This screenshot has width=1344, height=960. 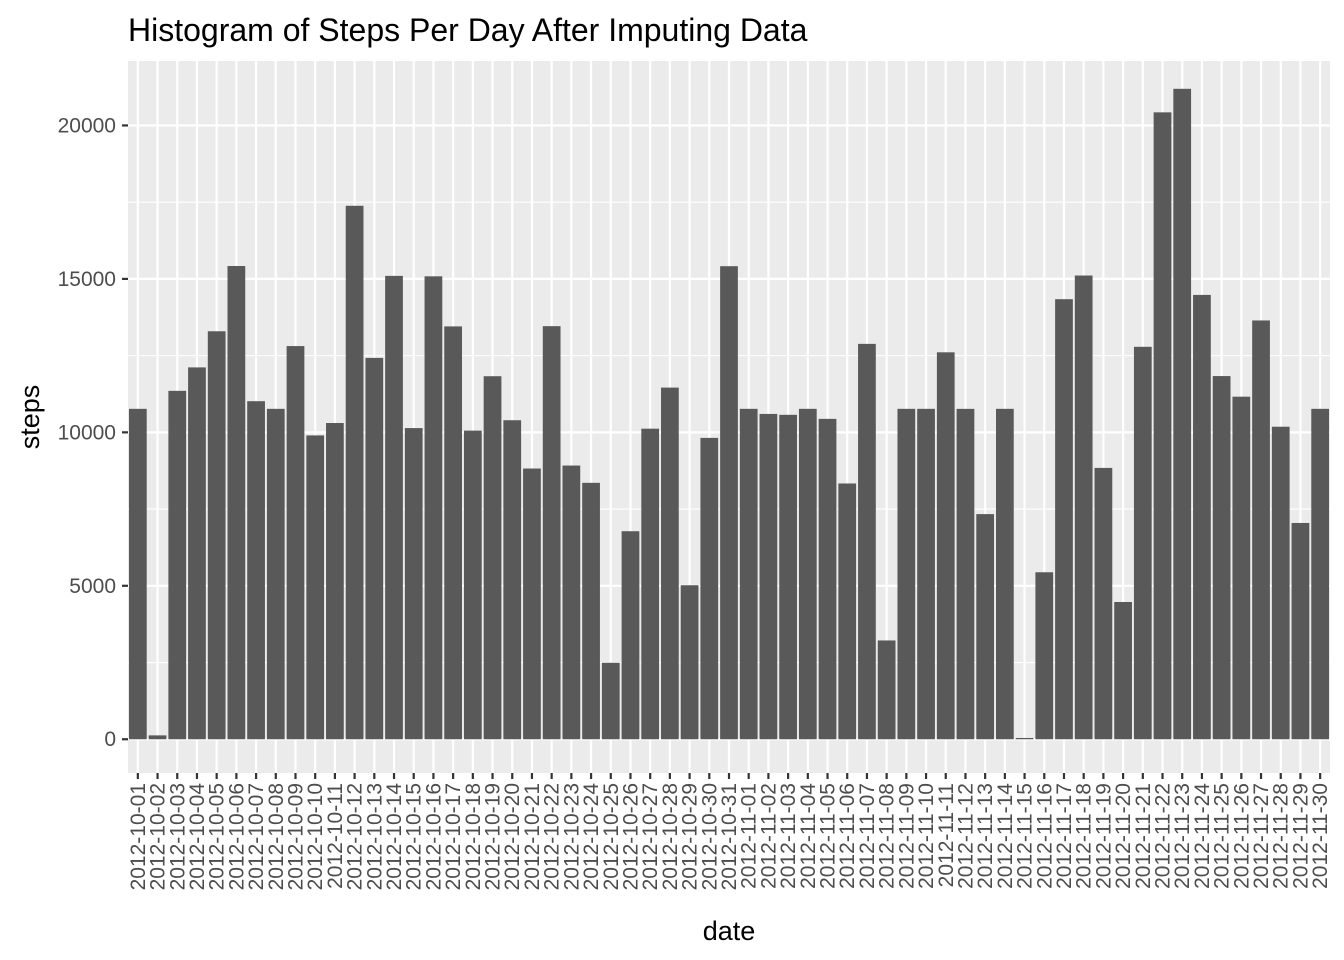 I want to click on x-tick-label: 2012-11-19, so click(x=1103, y=836).